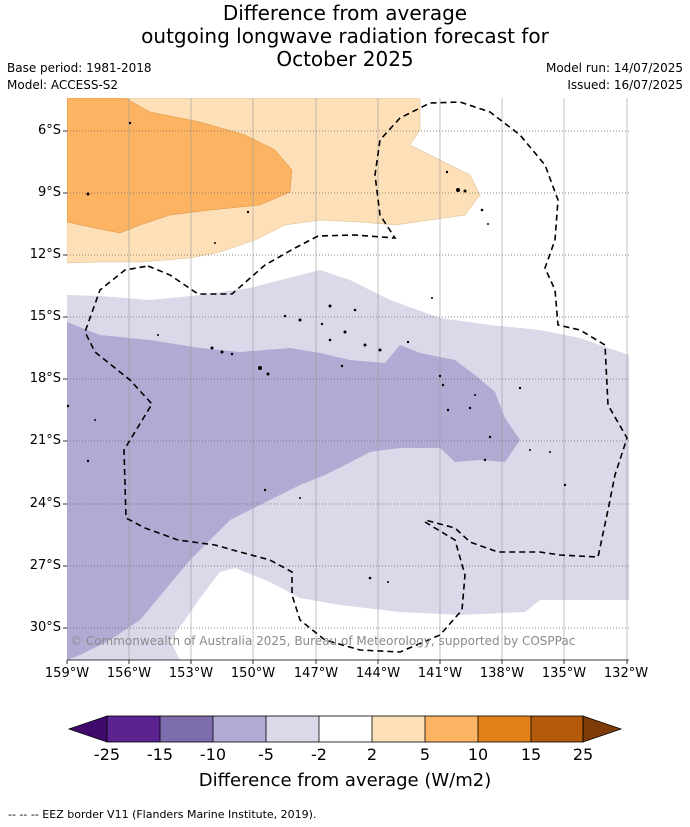 The image size is (690, 827). I want to click on lat-label-18s: 18°S, so click(45, 378).